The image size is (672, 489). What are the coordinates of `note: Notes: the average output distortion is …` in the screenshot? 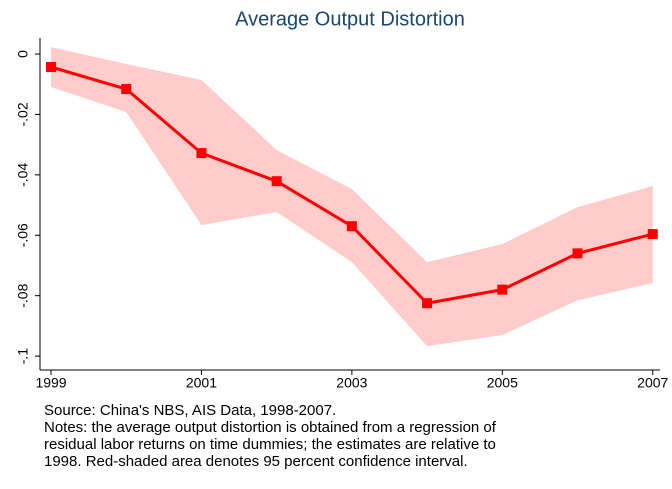 It's located at (270, 427).